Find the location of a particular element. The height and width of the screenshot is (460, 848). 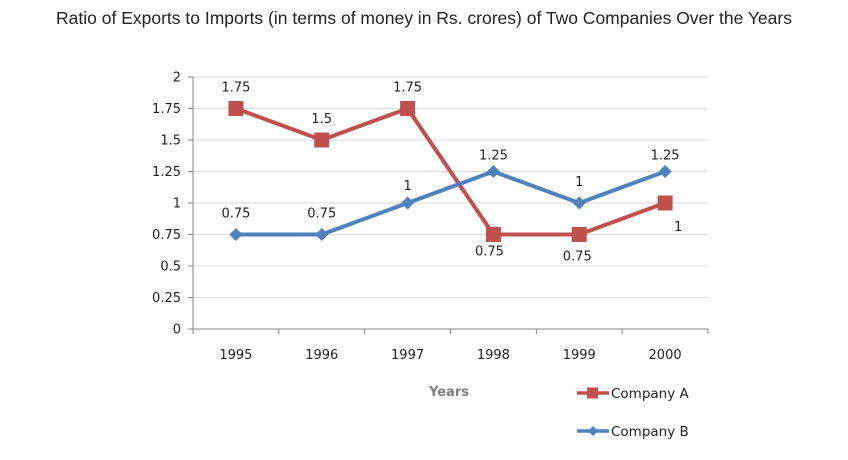

series-line-company-a is located at coordinates (450, 171).